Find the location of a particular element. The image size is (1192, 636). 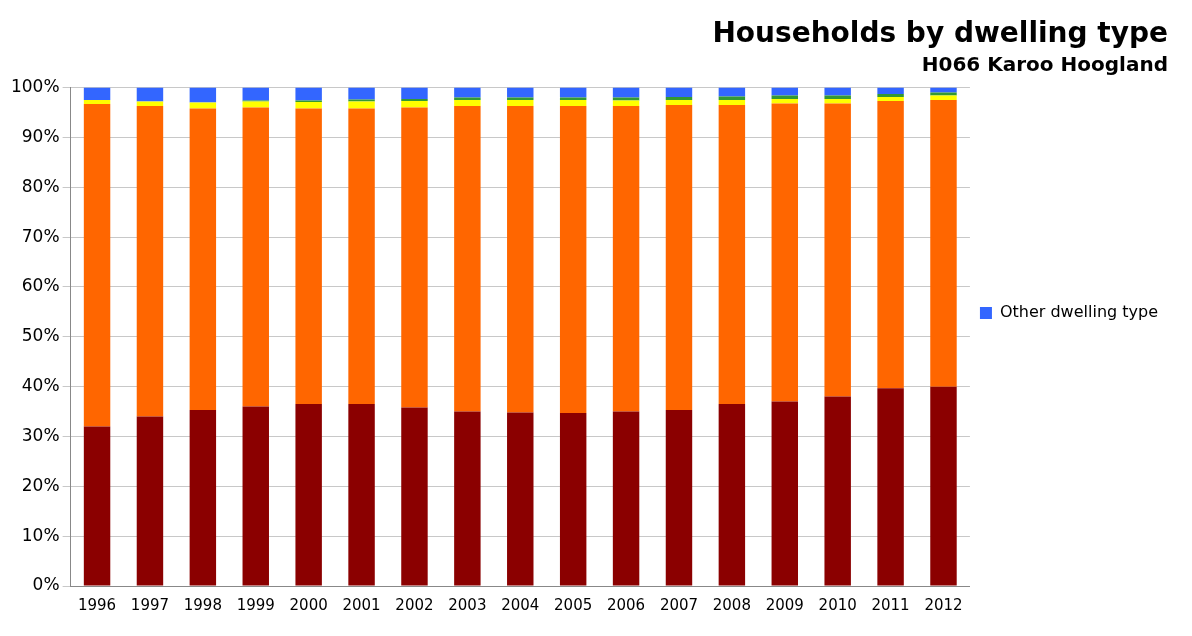

y-tick-label: 0% is located at coordinates (46, 584).